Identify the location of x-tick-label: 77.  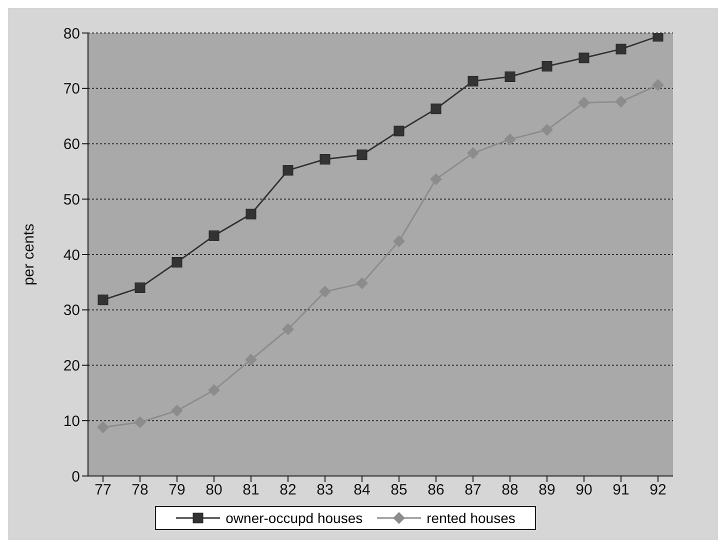
(103, 490).